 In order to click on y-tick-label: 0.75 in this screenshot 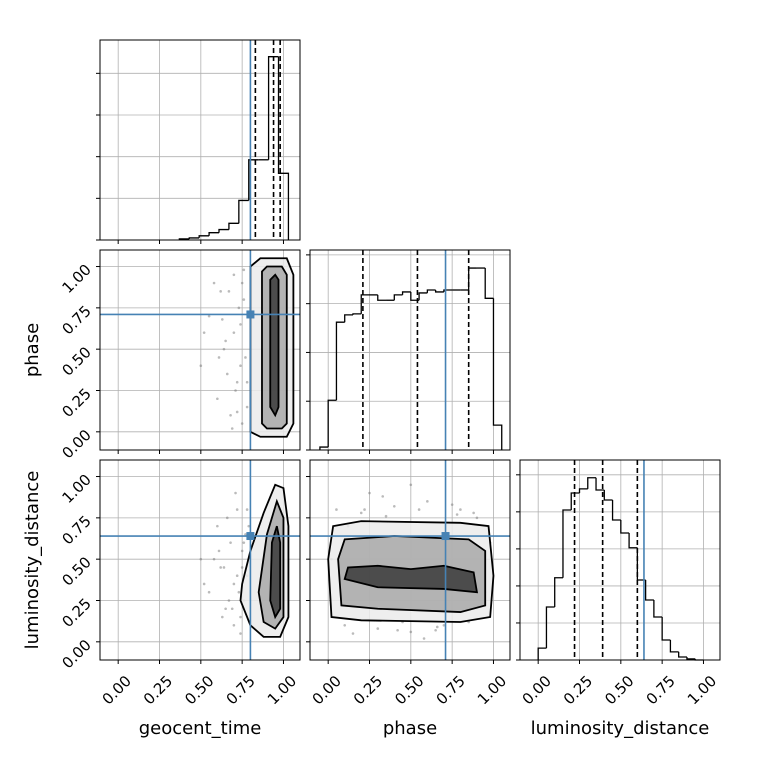, I will do `click(76, 530)`.